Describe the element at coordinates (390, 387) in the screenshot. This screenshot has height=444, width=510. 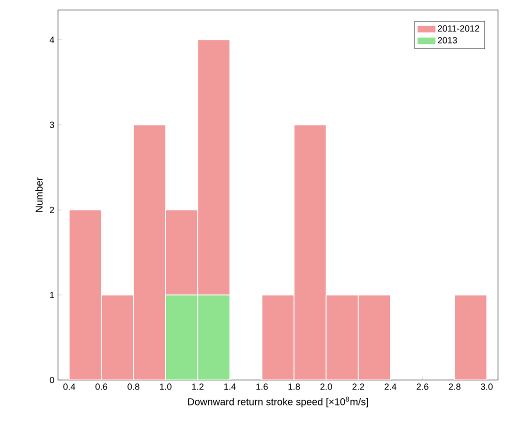
I see `x-tick-label: 2.4` at that location.